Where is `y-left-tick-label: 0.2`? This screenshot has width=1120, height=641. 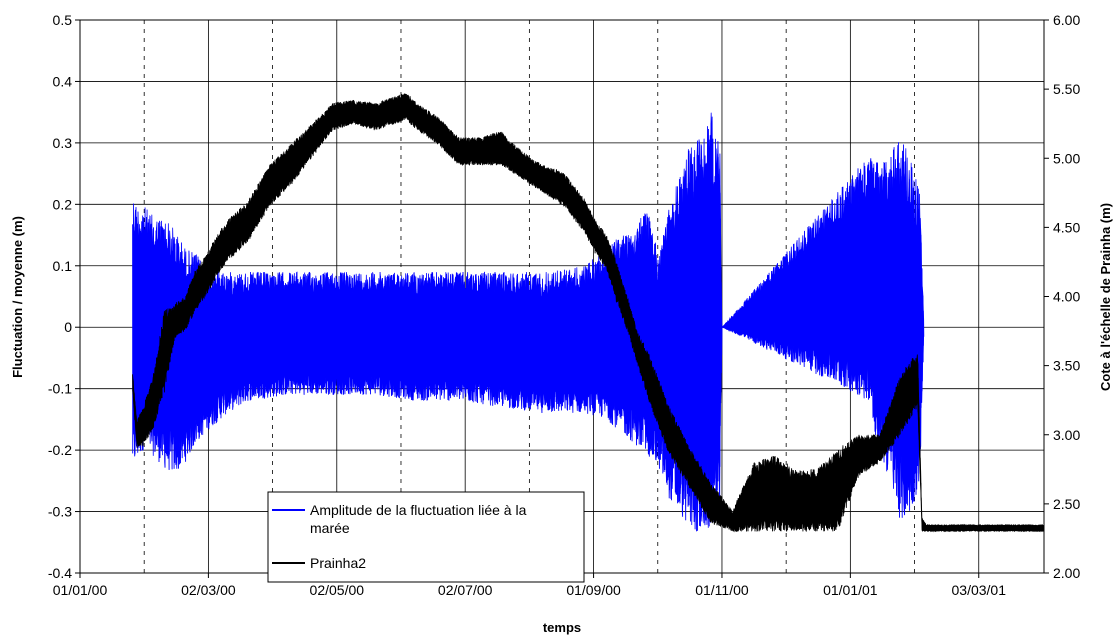
y-left-tick-label: 0.2 is located at coordinates (63, 204).